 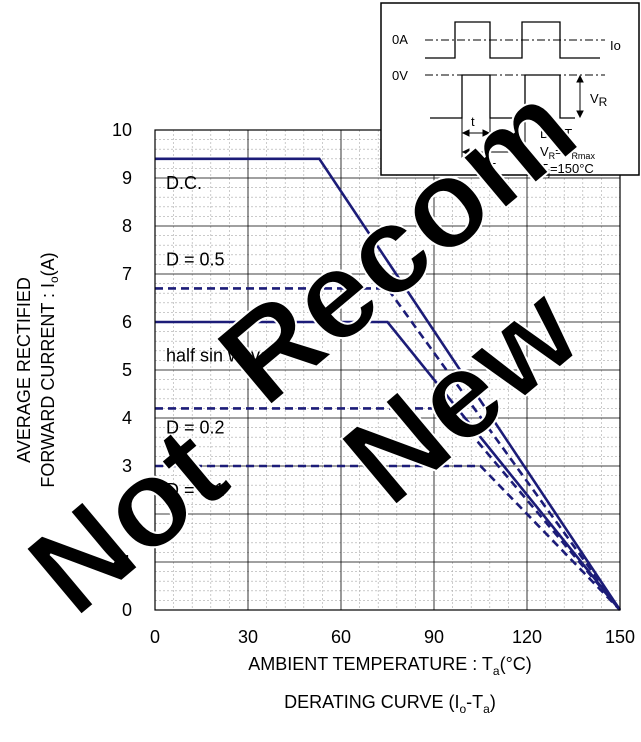 I want to click on inset-label: Tj=150°C, so click(x=567, y=169).